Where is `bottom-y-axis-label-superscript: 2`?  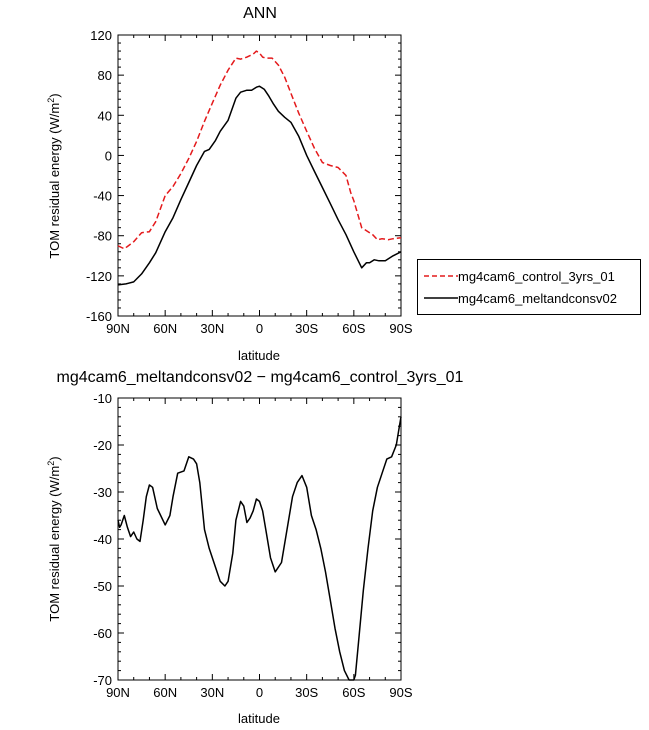
bottom-y-axis-label-superscript: 2 is located at coordinates (51, 463).